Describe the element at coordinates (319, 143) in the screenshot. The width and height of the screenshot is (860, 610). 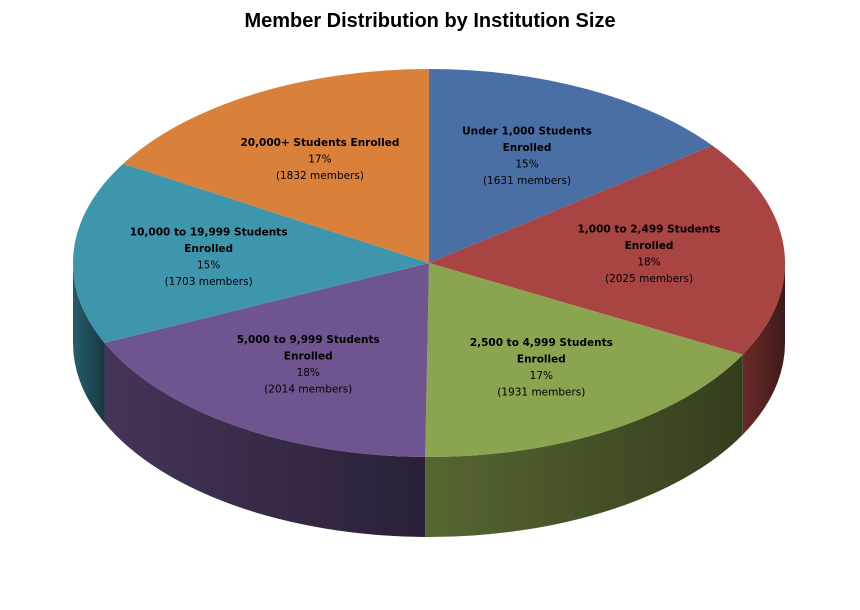
I see `slice-name-text: 20,000+ Students Enrolled` at that location.